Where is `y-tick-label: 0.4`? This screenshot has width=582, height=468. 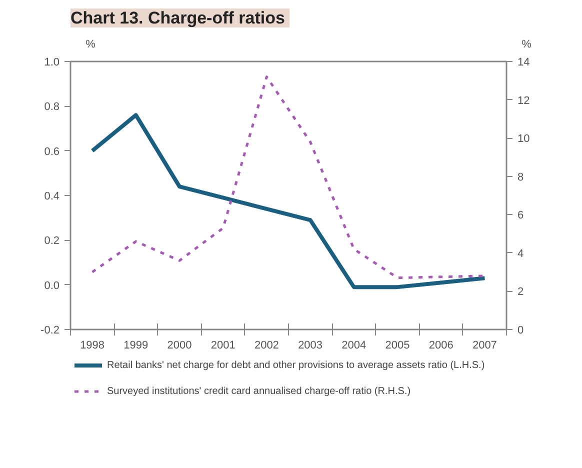
y-tick-label: 0.4 is located at coordinates (52, 196).